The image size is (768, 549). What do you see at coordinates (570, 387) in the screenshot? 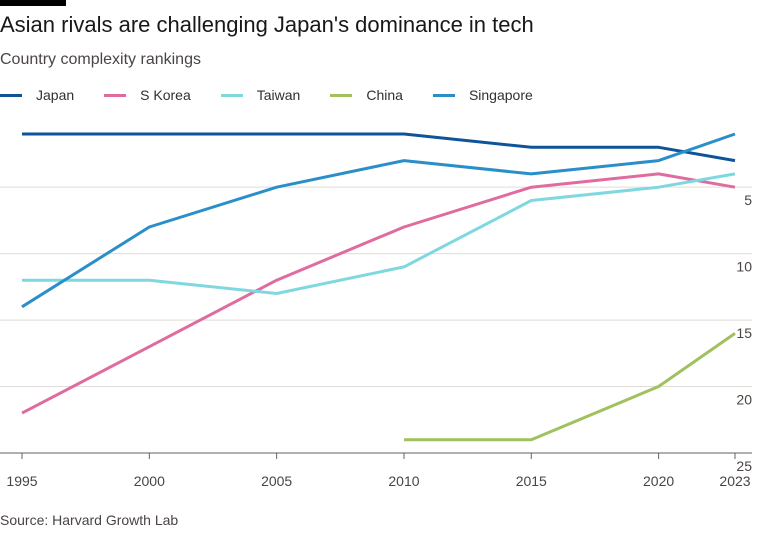
I see `series-line-china` at bounding box center [570, 387].